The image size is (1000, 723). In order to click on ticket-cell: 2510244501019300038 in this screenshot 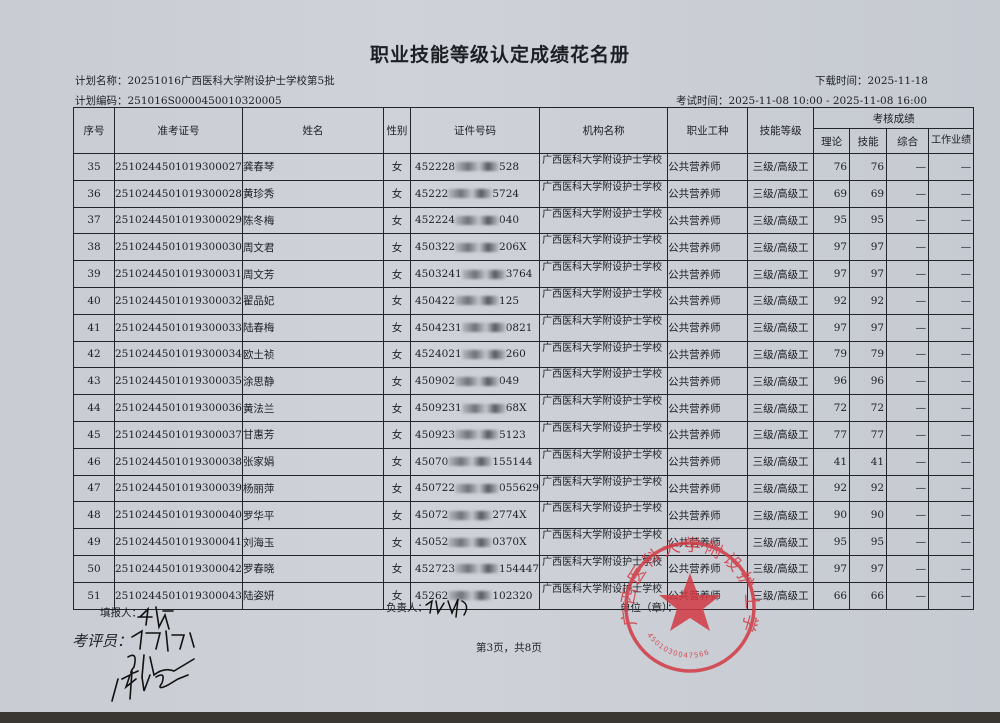, I will do `click(178, 461)`.